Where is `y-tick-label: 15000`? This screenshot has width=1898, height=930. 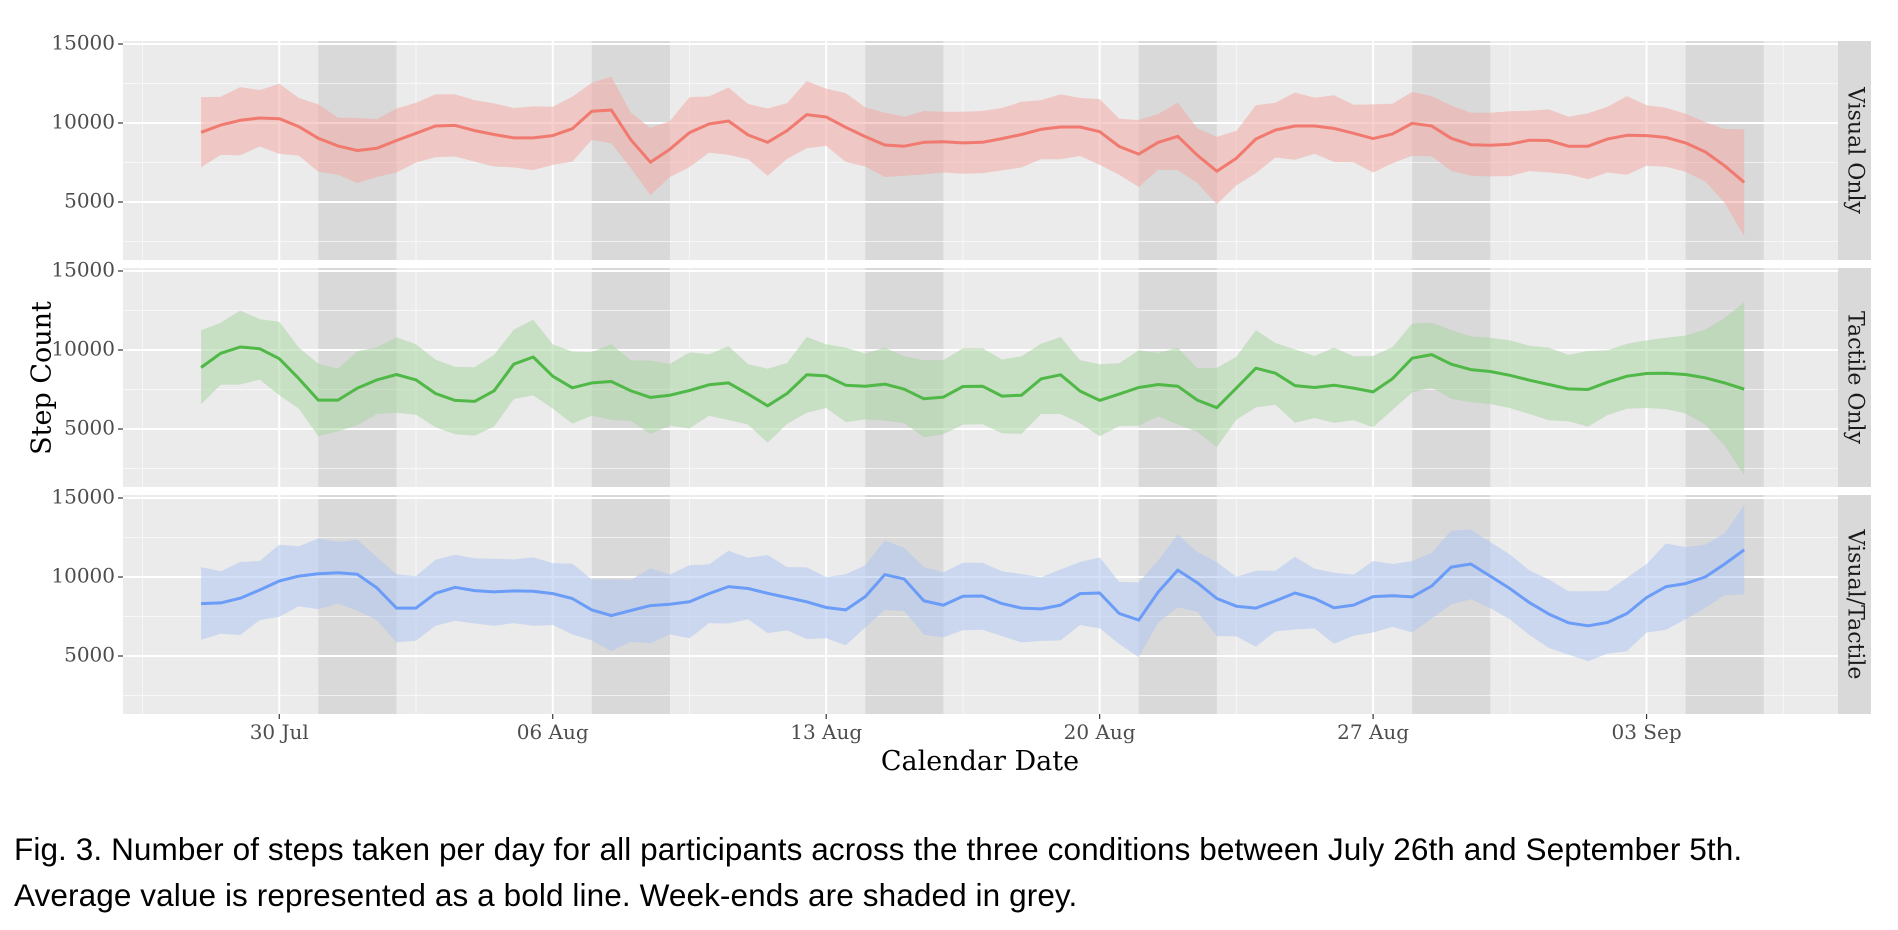
y-tick-label: 15000 is located at coordinates (83, 43).